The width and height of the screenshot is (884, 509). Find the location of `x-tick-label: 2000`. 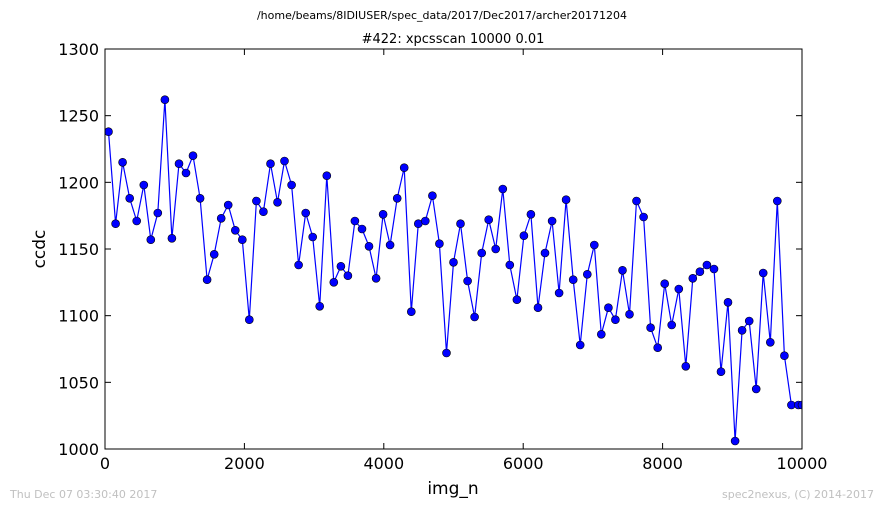

x-tick-label: 2000 is located at coordinates (244, 463).